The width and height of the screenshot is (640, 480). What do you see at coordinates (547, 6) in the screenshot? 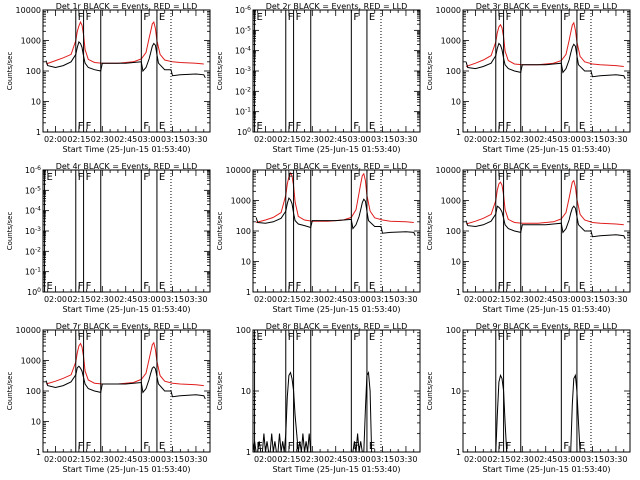
I see `panel-title: Det 3r BLACK = Events, RED = LLD` at bounding box center [547, 6].